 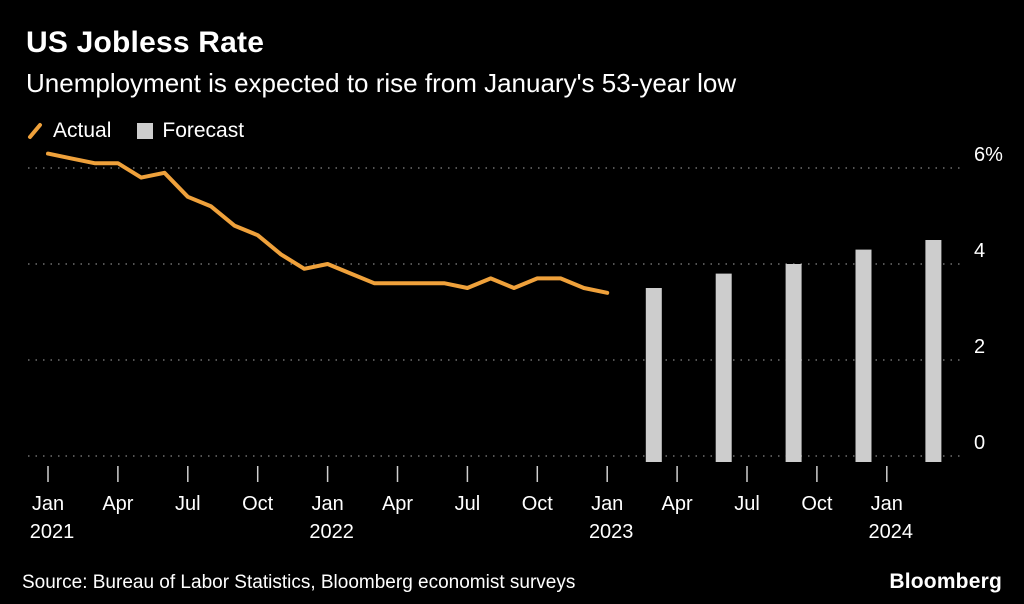 I want to click on actual-swatch-line, so click(x=35, y=131).